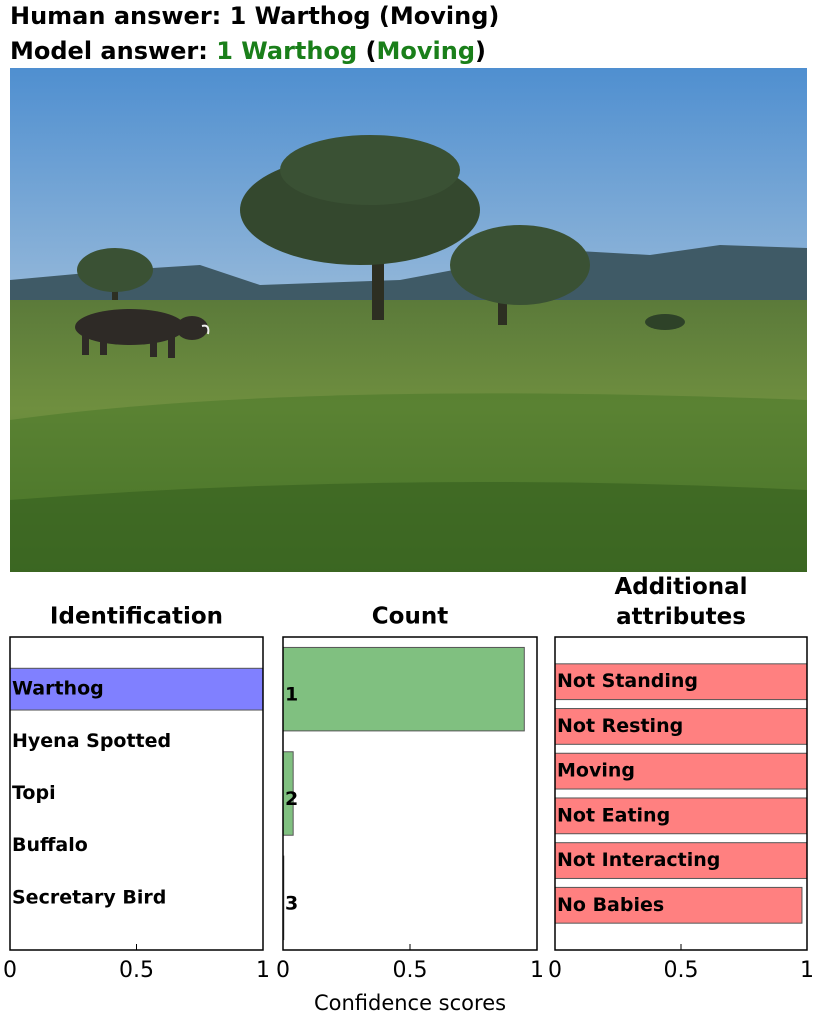 The image size is (819, 1028). Describe the element at coordinates (596, 771) in the screenshot. I see `category-label: Moving` at that location.